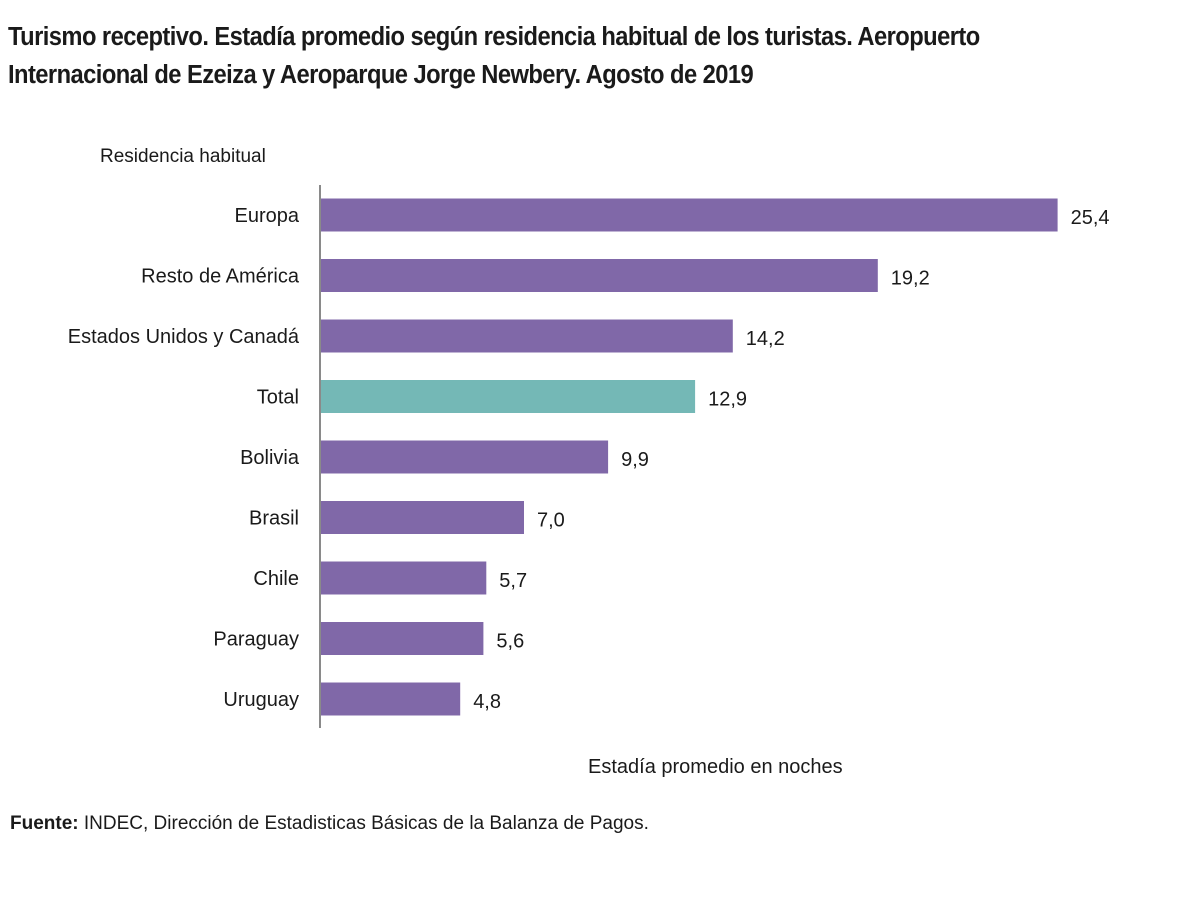 The height and width of the screenshot is (900, 1200). What do you see at coordinates (391, 699) in the screenshot?
I see `bar-uruguay` at bounding box center [391, 699].